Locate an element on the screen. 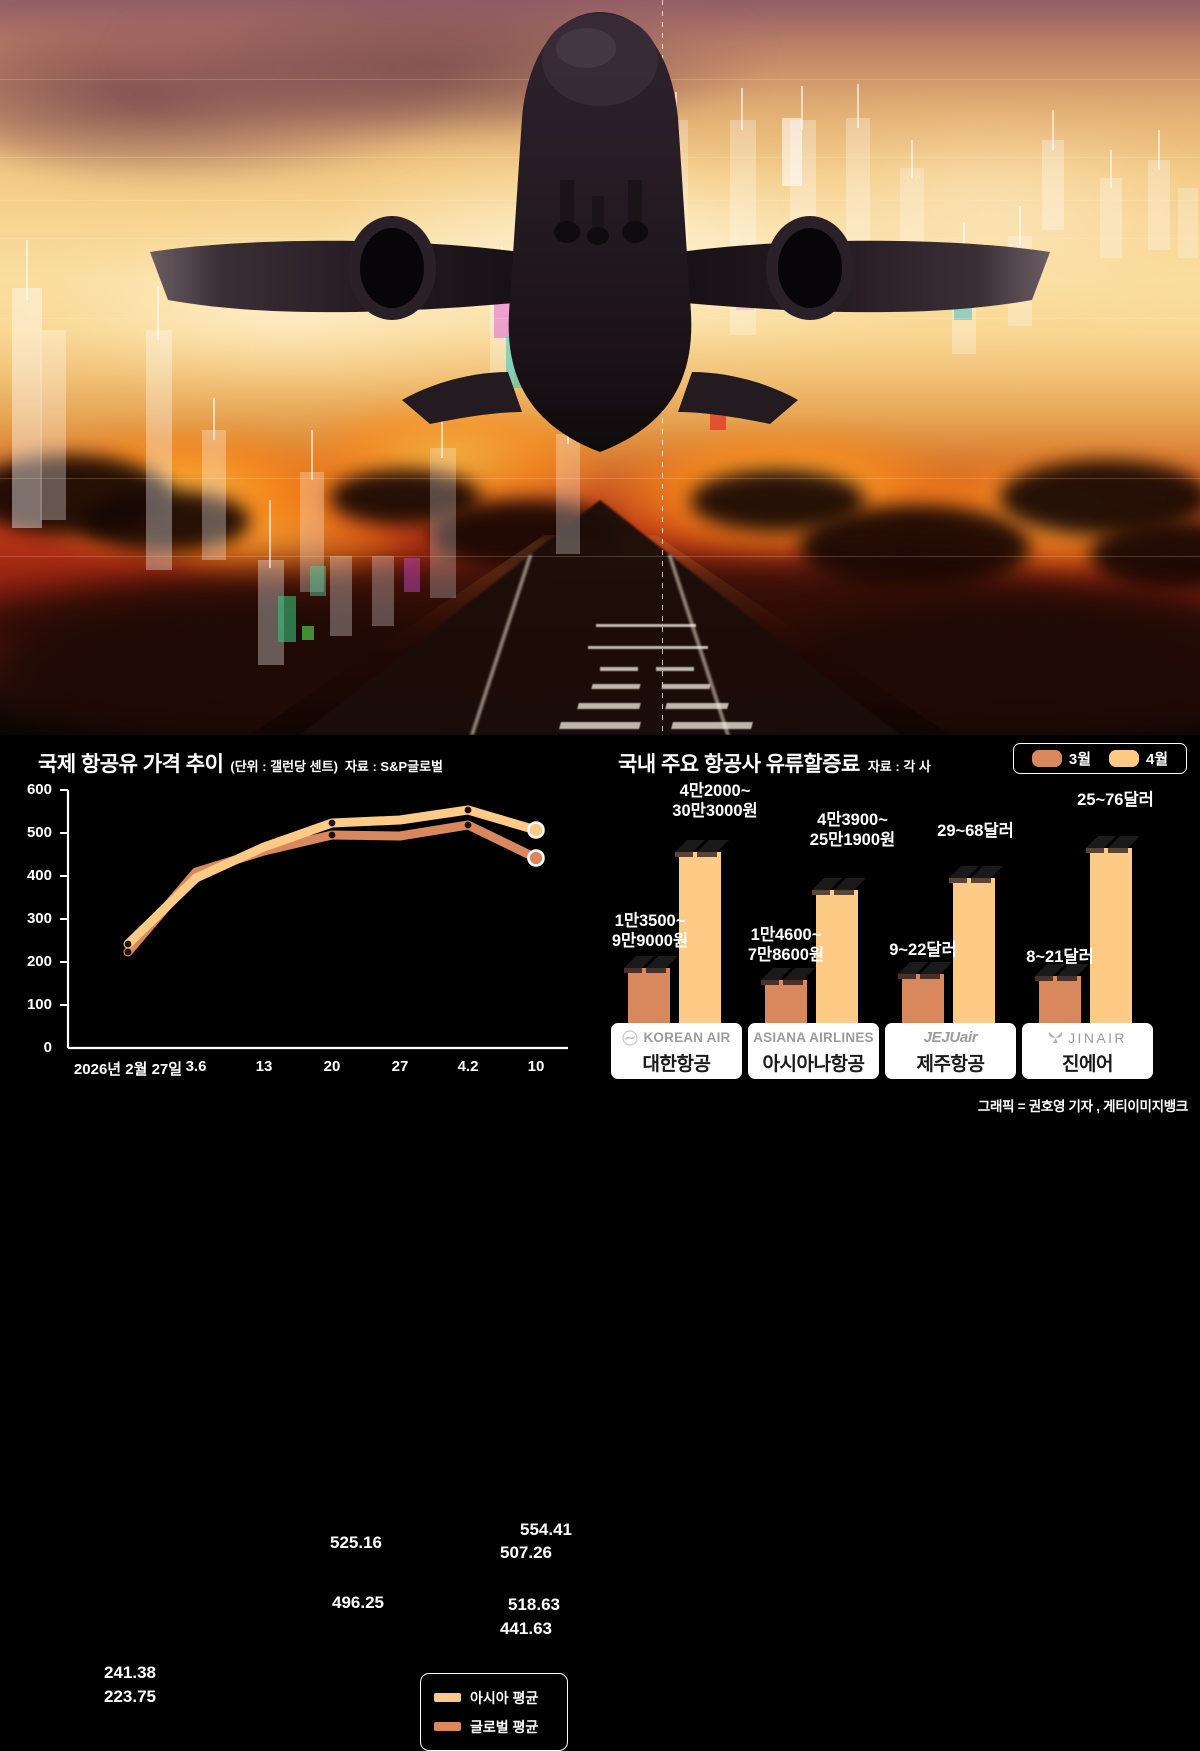 Image resolution: width=1200 pixels, height=1751 pixels. line-chart-header: 국제 항공유 가격 추이 (단위 : 갤런당 센트) 자료 : S&P글로벌 is located at coordinates (240, 763).